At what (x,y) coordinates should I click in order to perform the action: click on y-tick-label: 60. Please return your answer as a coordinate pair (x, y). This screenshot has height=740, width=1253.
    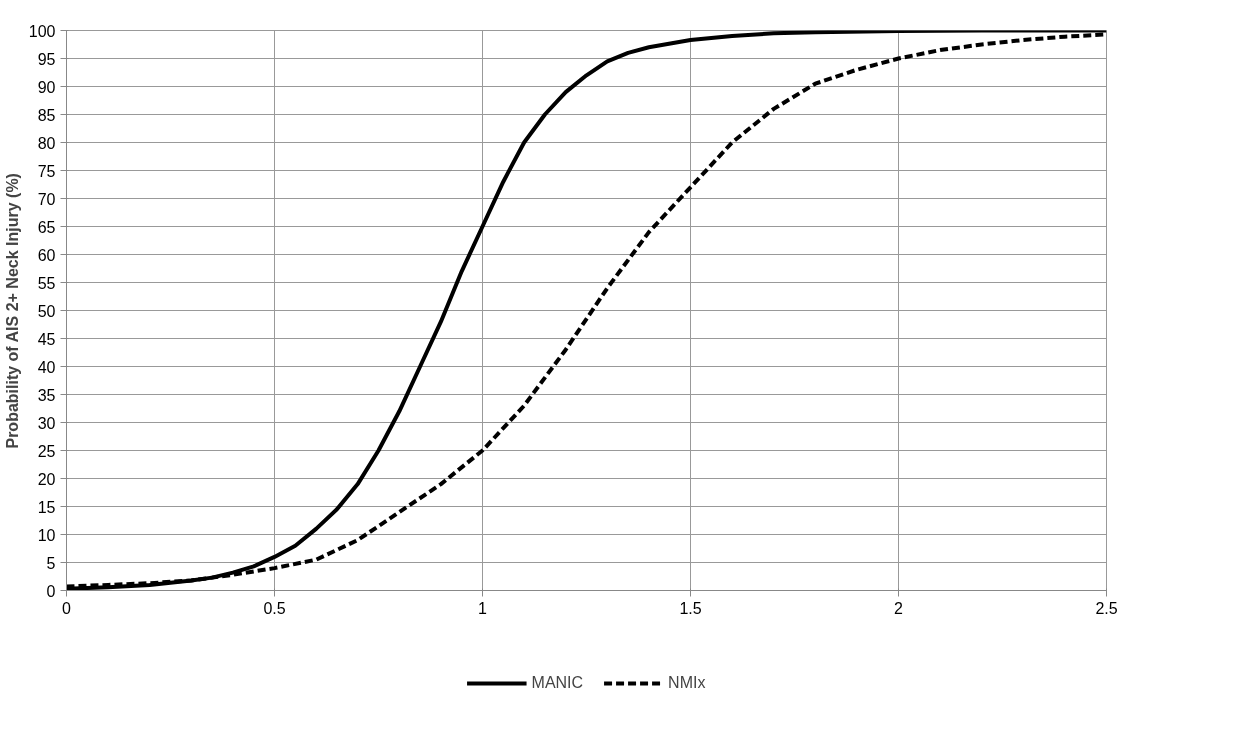
    Looking at the image, I should click on (46, 255).